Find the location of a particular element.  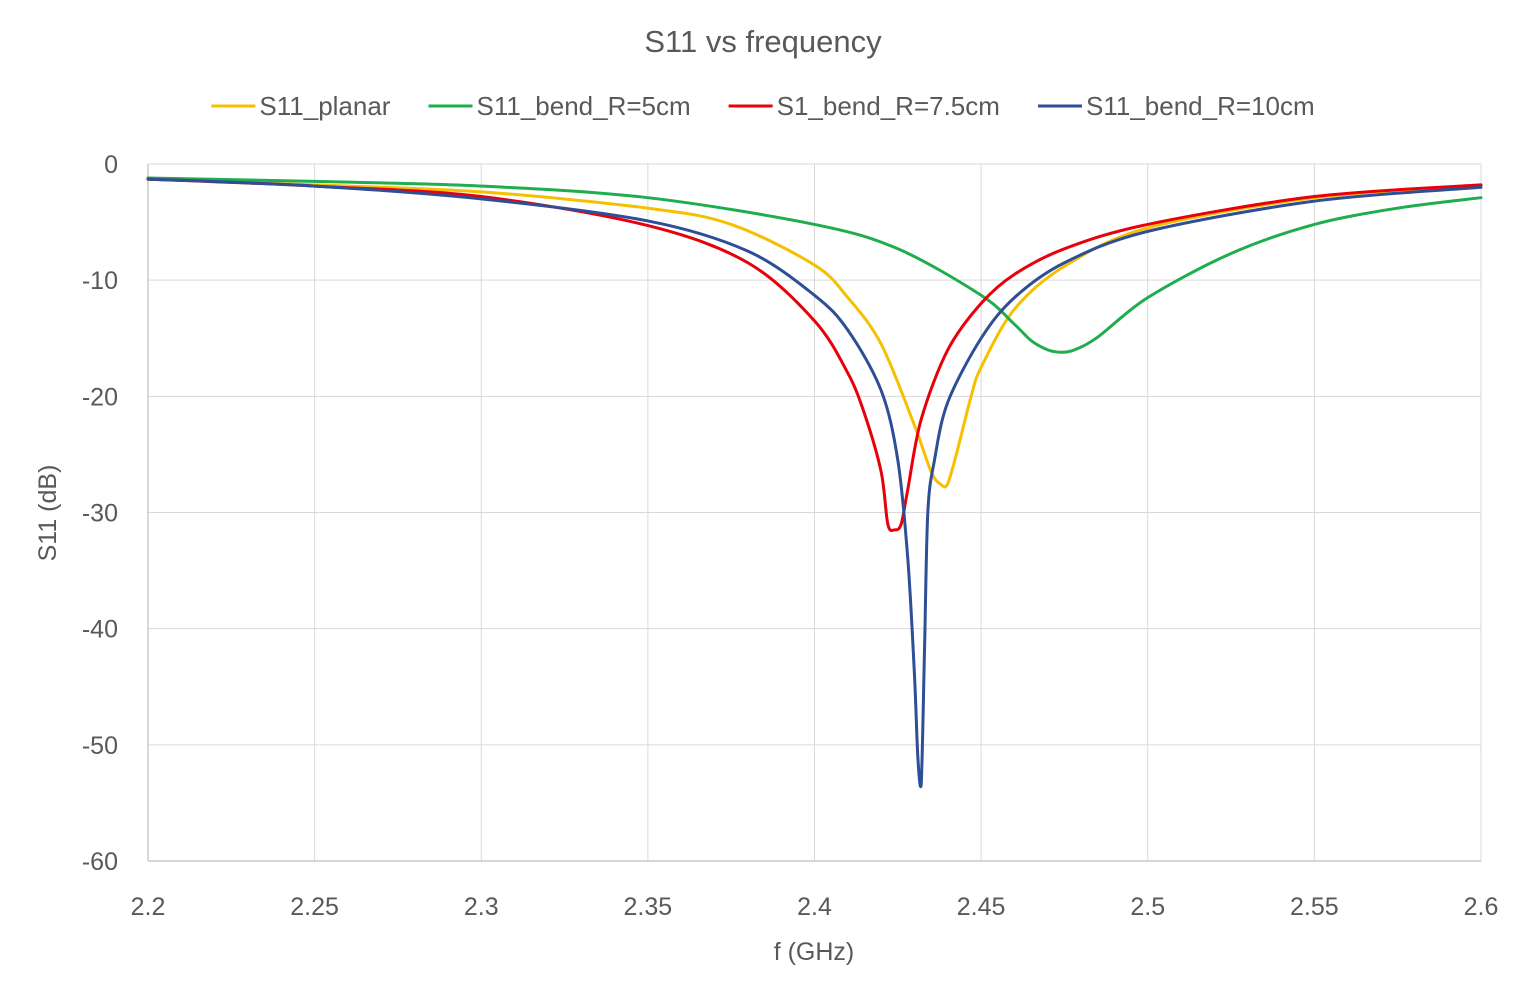

x-tick-label: 2.55 is located at coordinates (1314, 907).